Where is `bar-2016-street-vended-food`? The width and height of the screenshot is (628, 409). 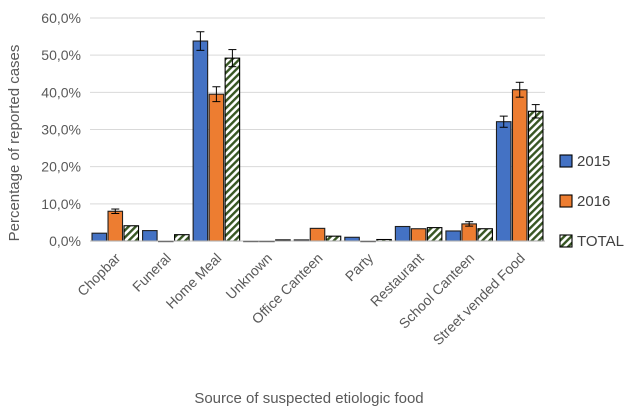 bar-2016-street-vended-food is located at coordinates (519, 165).